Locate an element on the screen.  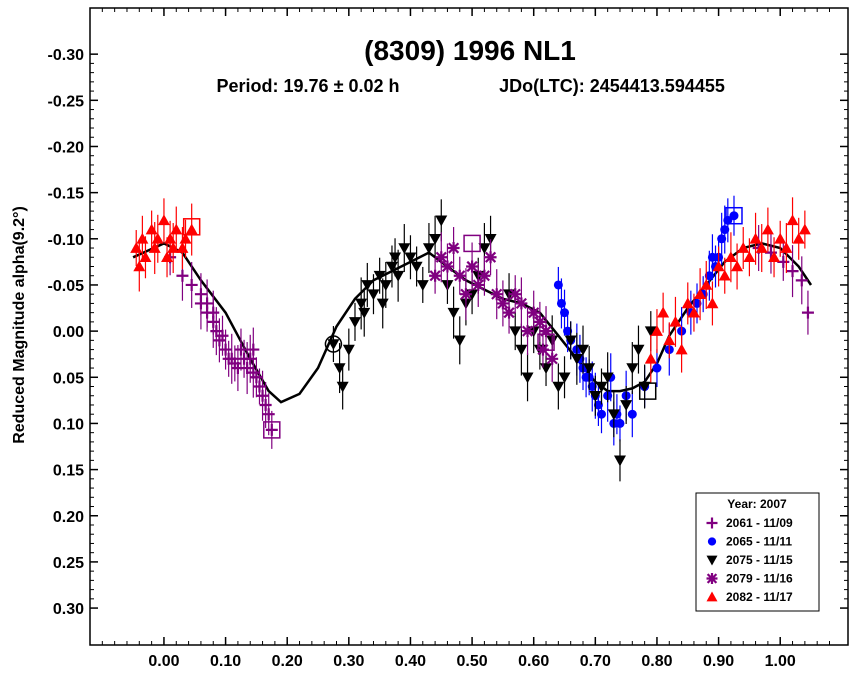
chart-subtitle-period: Period: 19.76 ± 0.02 h is located at coordinates (308, 86).